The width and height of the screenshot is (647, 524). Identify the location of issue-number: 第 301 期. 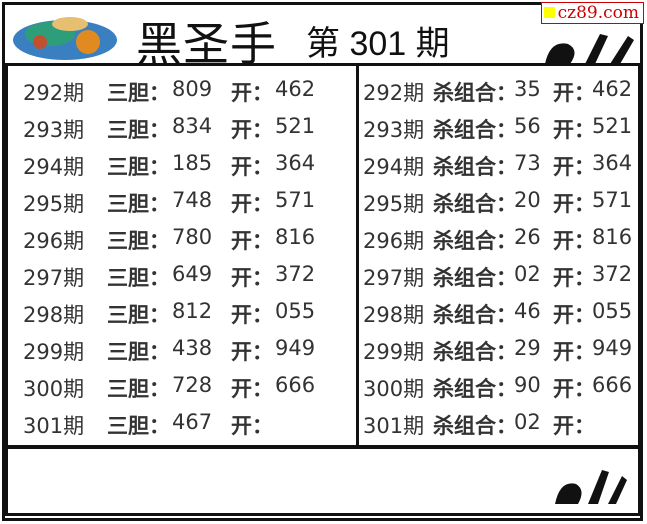
(378, 44).